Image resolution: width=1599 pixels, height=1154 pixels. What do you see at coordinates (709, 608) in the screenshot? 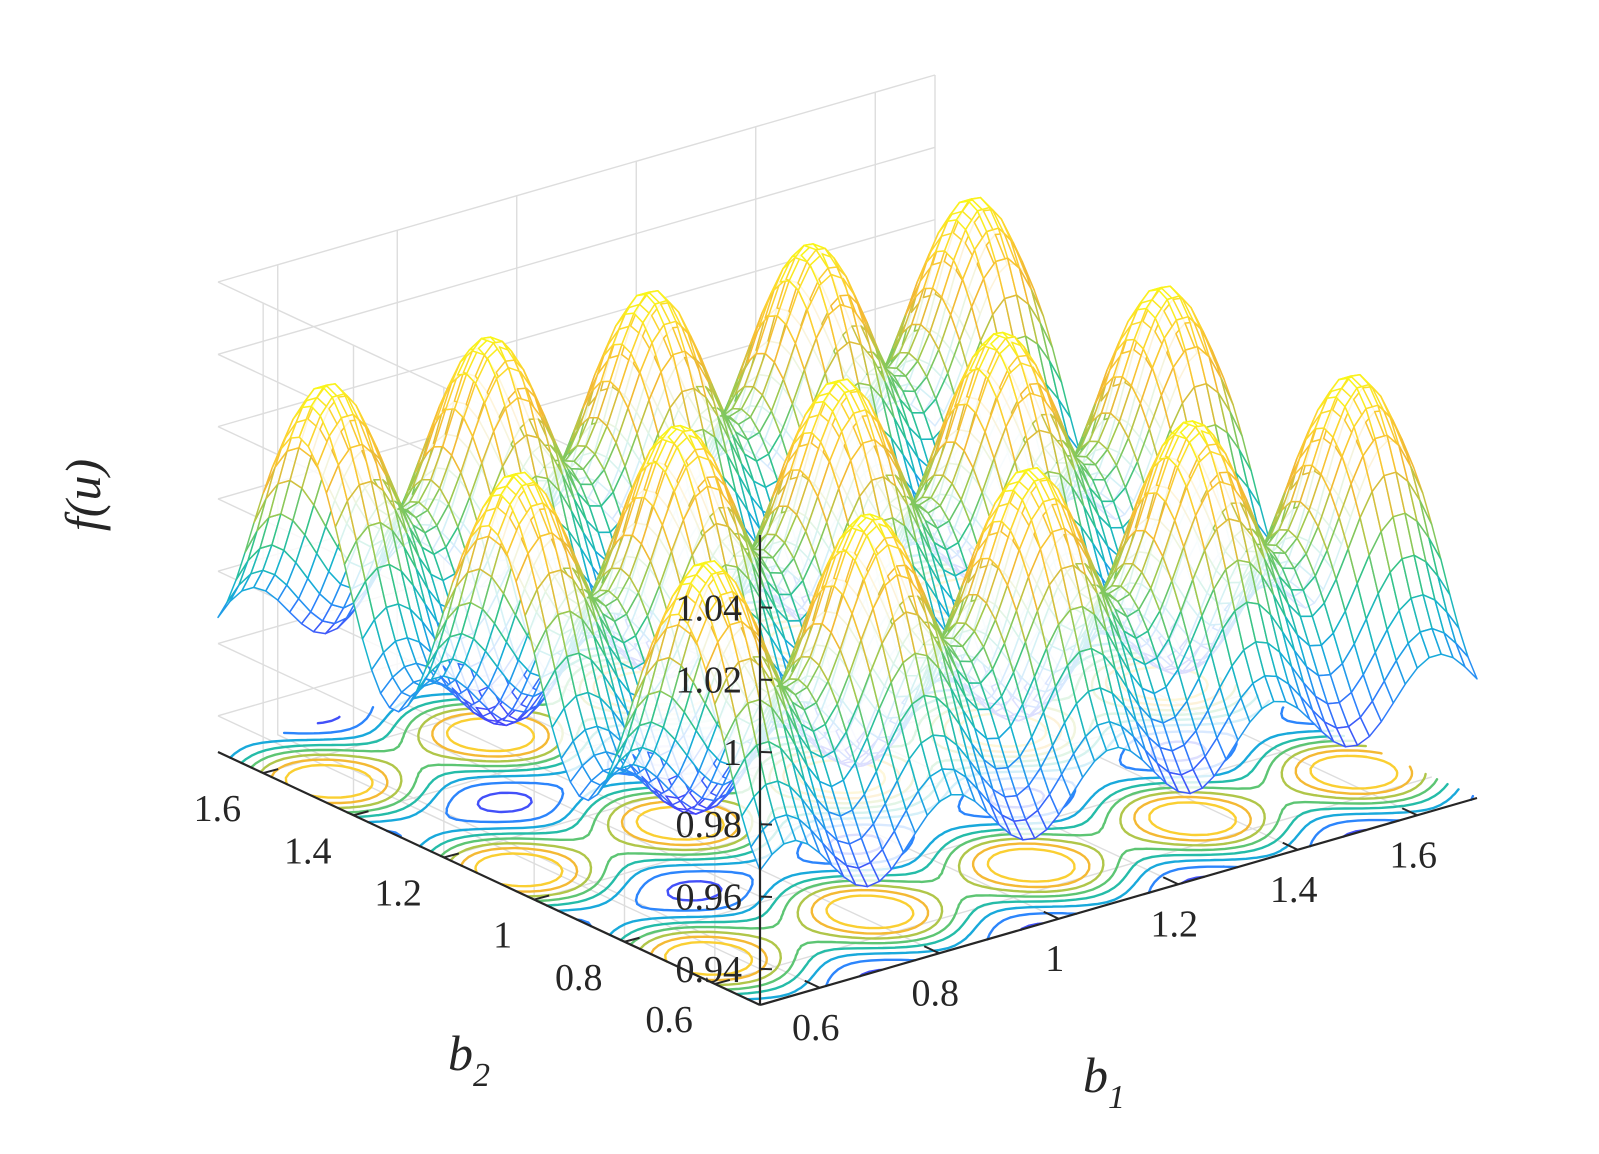
I see `z-tick-label: 1.04` at bounding box center [709, 608].